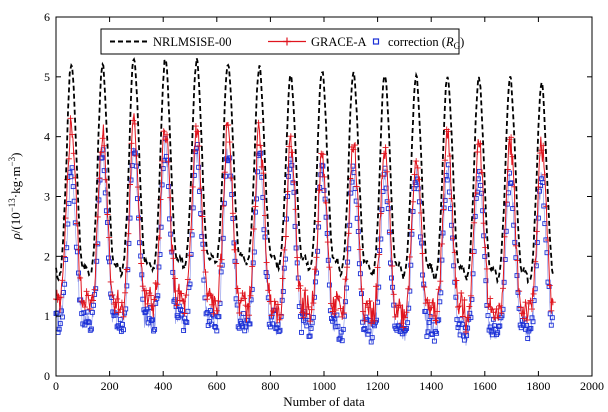 The height and width of the screenshot is (412, 608). I want to click on legend: NRLMSISE-00 GRACE-A correction (RG), so click(282, 41).